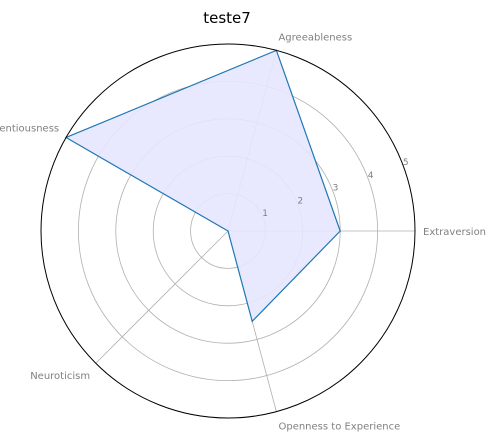 The height and width of the screenshot is (440, 493). What do you see at coordinates (29, 129) in the screenshot?
I see `axis-label-2: Conscientiousness` at bounding box center [29, 129].